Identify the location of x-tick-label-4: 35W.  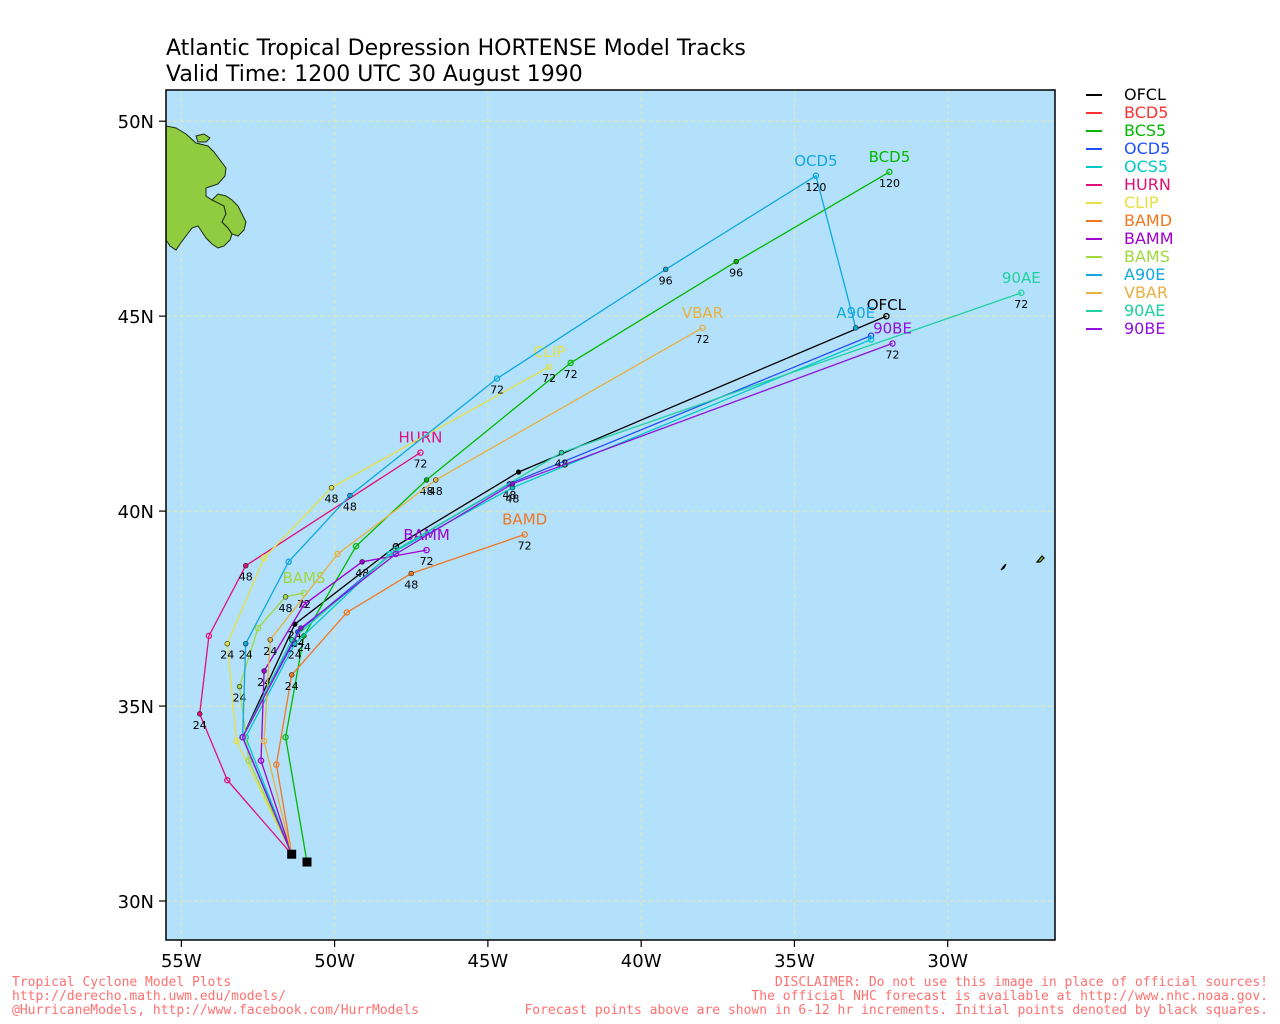
(794, 961).